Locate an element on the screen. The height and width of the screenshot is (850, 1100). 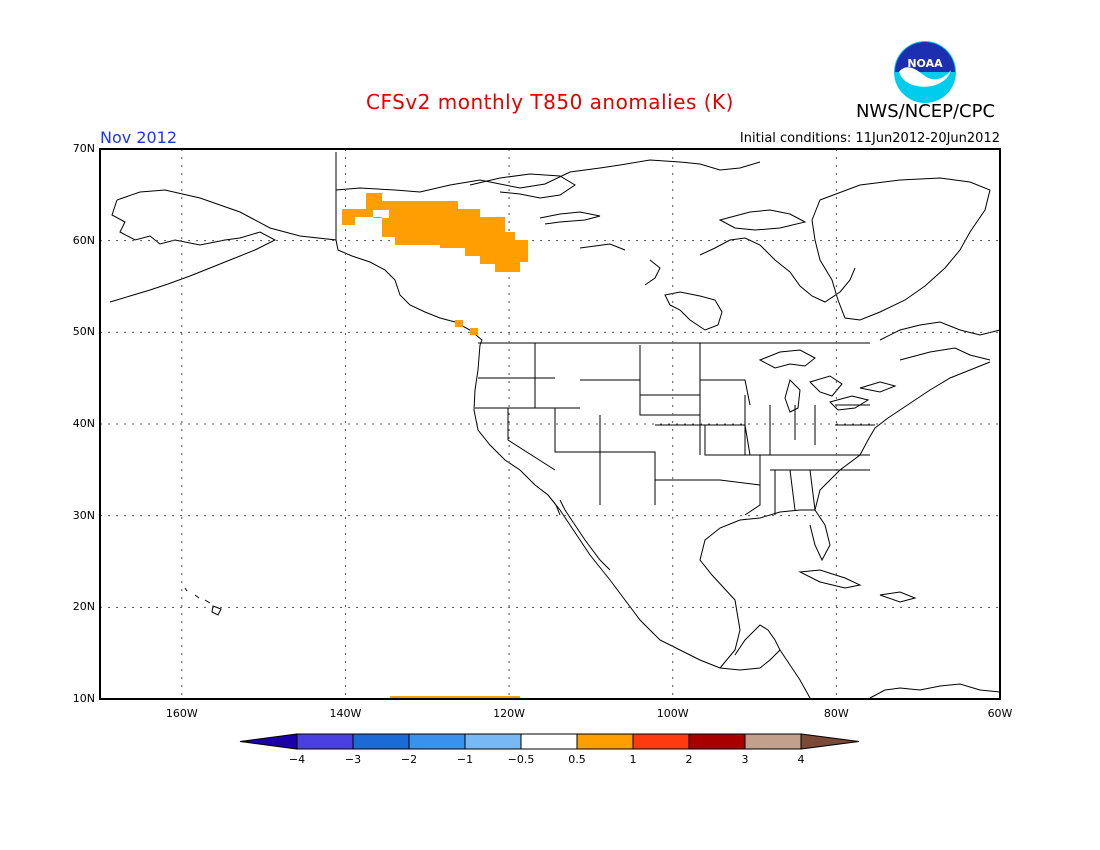
colorbar-tick-label: −2 is located at coordinates (409, 759).